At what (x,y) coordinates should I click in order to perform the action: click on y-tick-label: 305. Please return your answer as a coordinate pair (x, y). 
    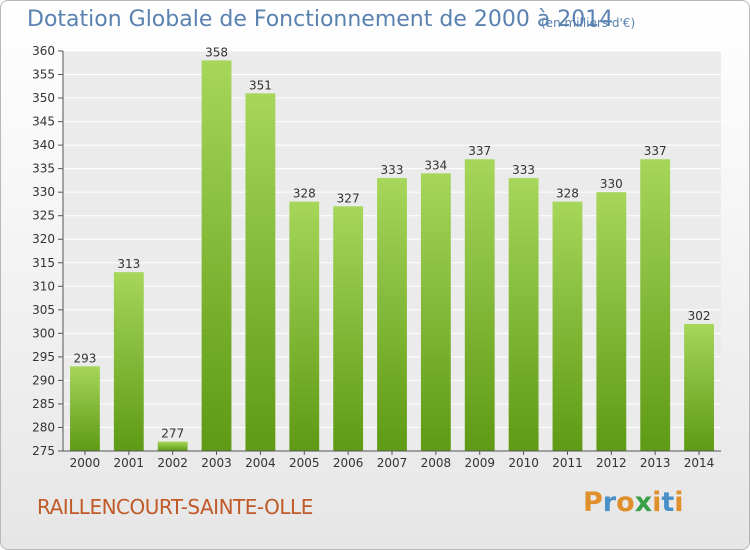
    Looking at the image, I should click on (43, 310).